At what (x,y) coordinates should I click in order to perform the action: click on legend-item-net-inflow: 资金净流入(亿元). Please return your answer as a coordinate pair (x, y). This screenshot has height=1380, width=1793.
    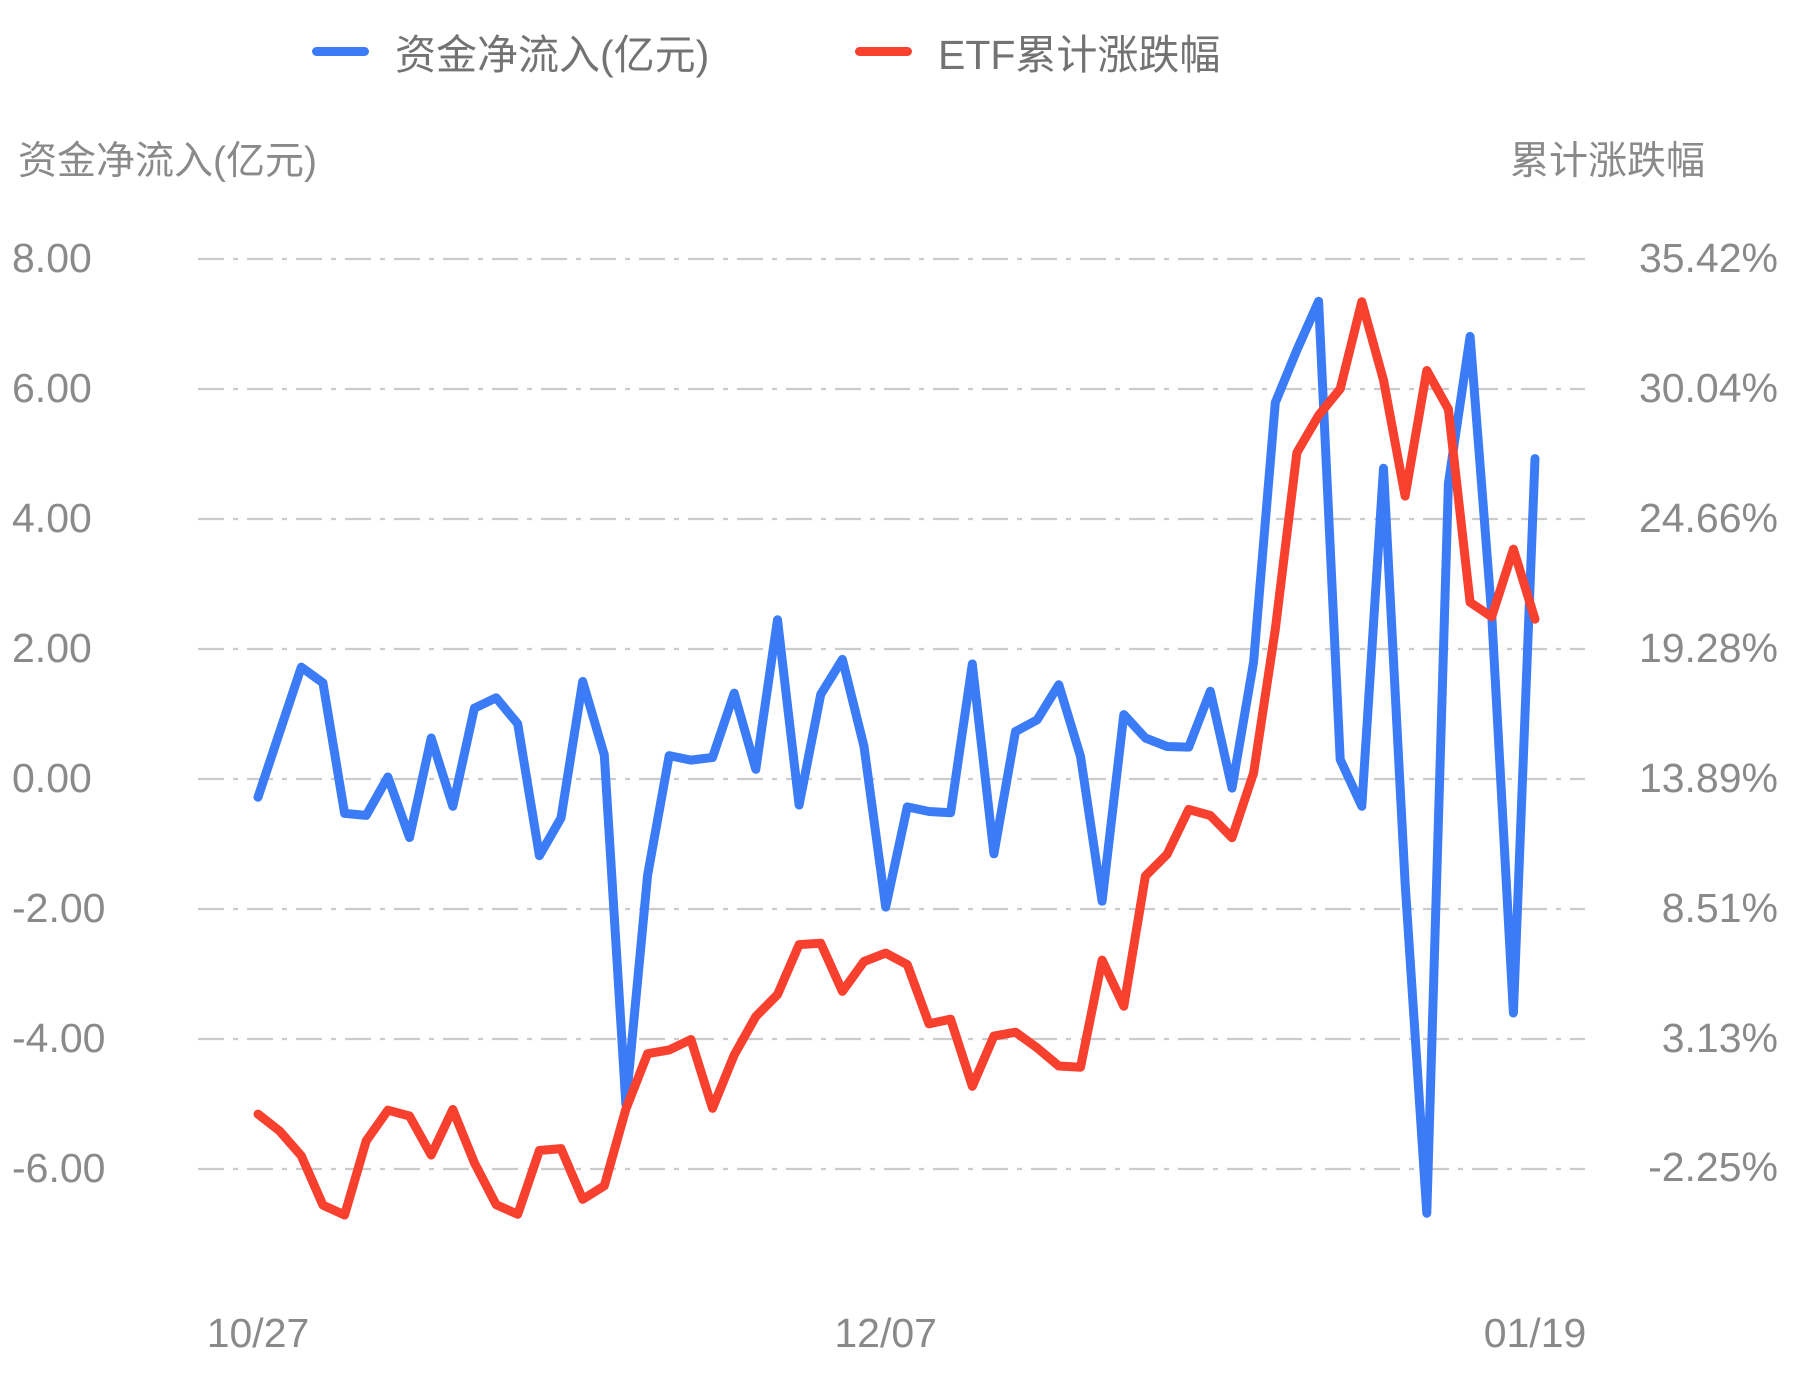
    Looking at the image, I should click on (510, 53).